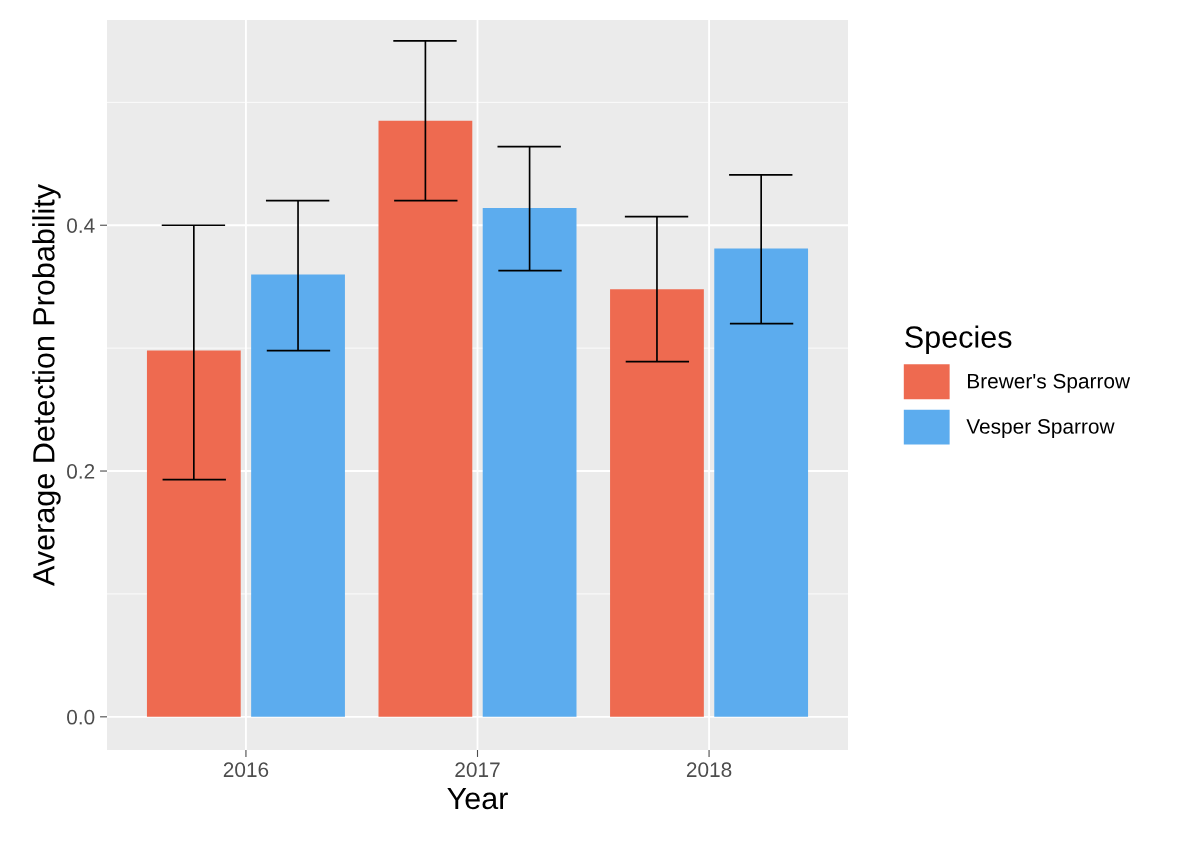  What do you see at coordinates (477, 798) in the screenshot?
I see `x-axis-title: Year` at bounding box center [477, 798].